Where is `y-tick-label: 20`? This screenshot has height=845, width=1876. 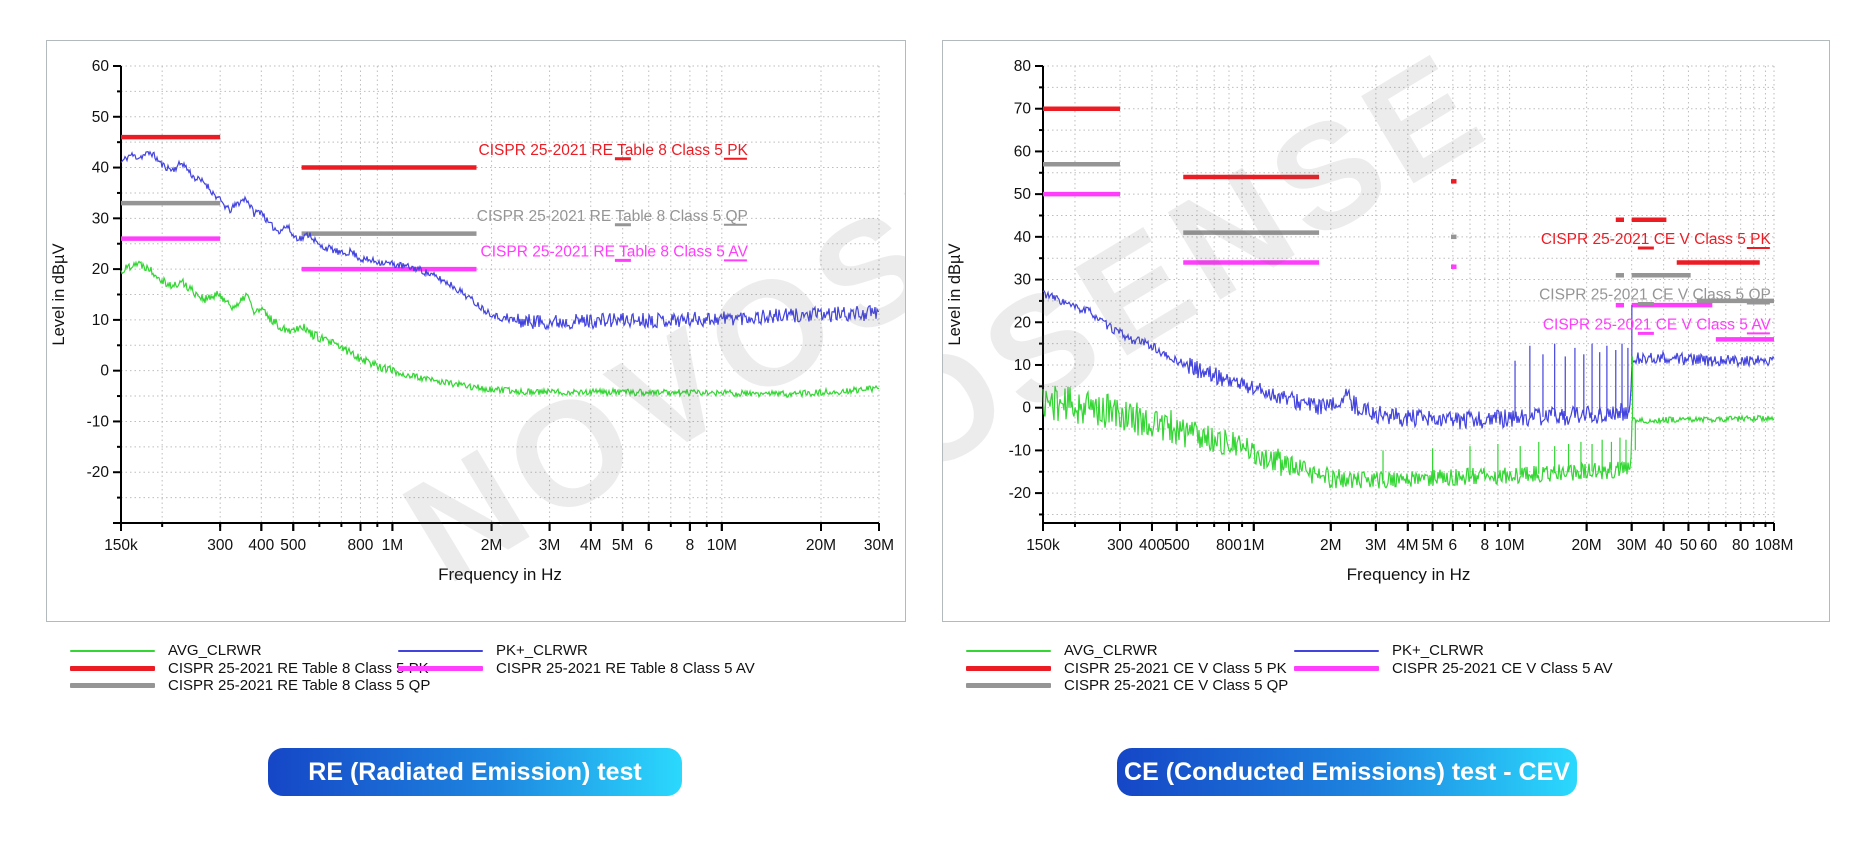 y-tick-label: 20 is located at coordinates (1023, 322).